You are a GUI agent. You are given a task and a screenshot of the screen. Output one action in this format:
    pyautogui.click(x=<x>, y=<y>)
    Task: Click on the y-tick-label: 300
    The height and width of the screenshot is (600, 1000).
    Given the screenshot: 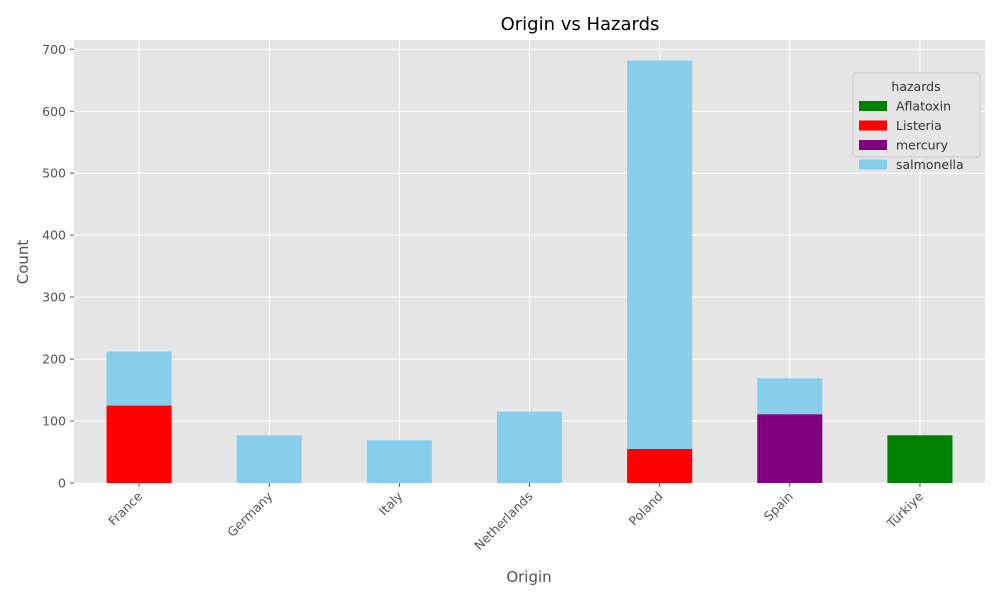 What is the action you would take?
    pyautogui.click(x=54, y=297)
    